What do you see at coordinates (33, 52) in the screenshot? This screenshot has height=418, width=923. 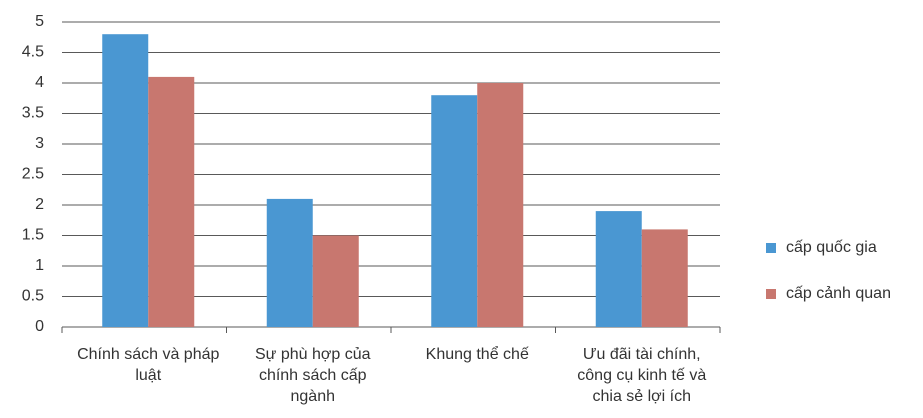 I see `y-tick-label: 4.5` at bounding box center [33, 52].